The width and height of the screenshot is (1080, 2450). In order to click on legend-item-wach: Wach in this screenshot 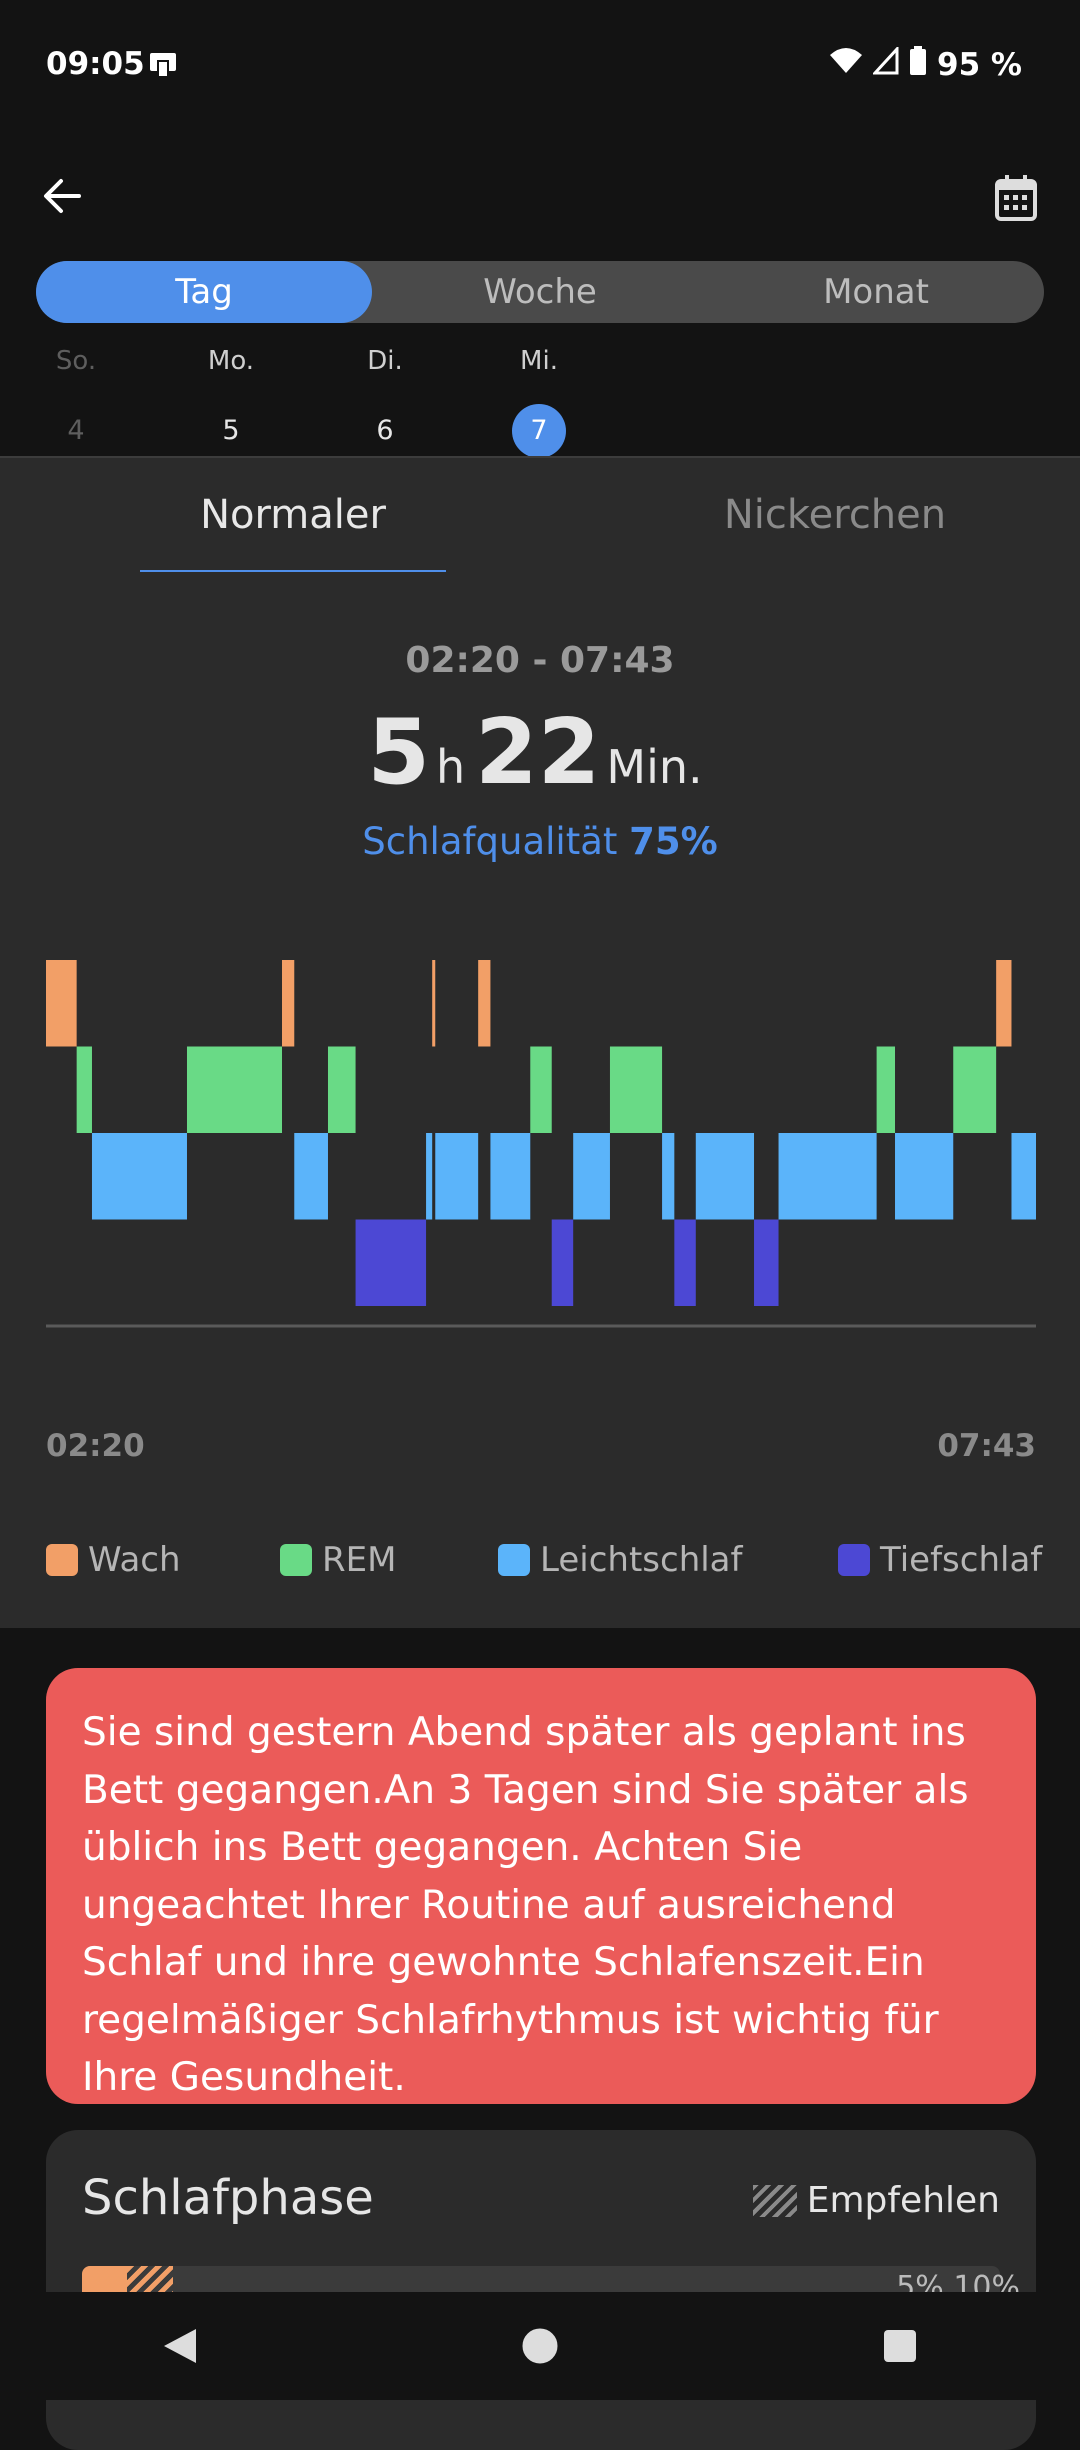, I will do `click(113, 1560)`.